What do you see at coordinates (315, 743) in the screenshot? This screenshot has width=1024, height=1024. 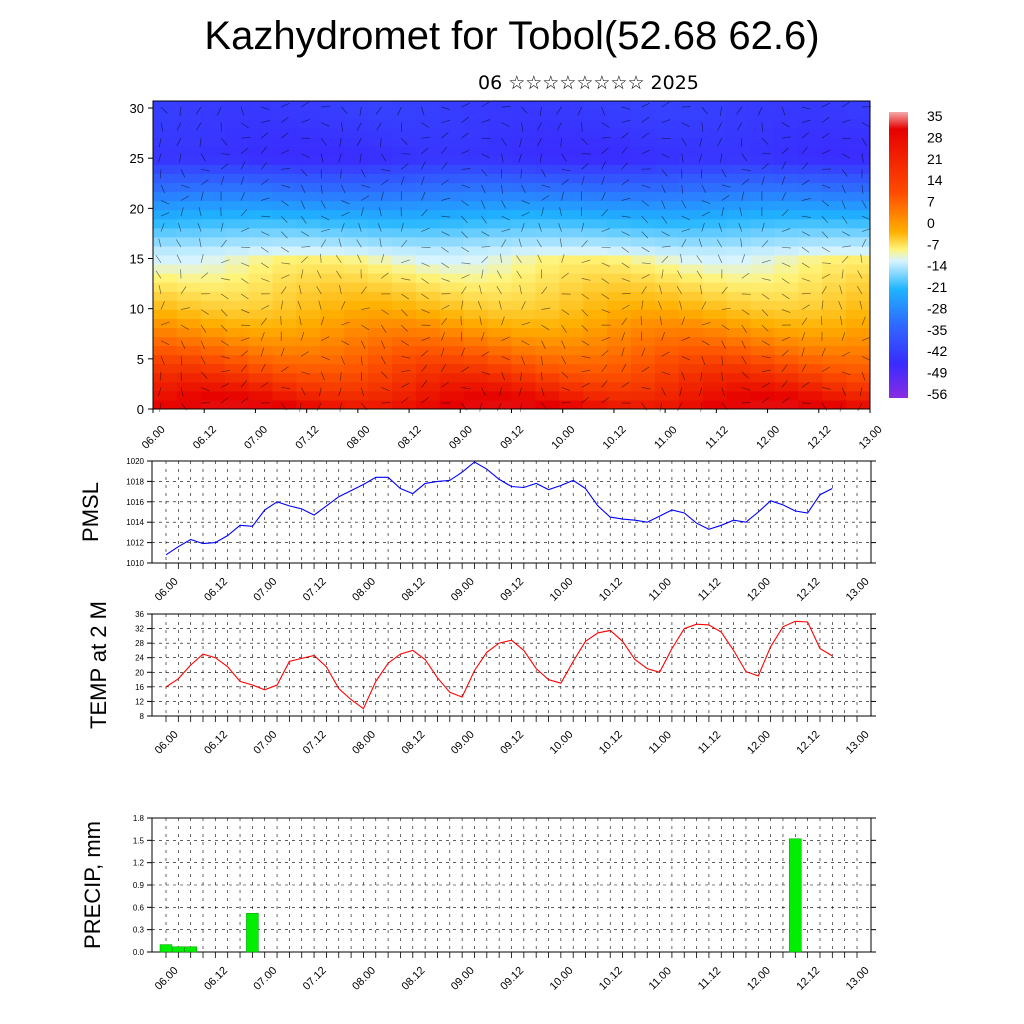 I see `x-tick-label: 07.12` at bounding box center [315, 743].